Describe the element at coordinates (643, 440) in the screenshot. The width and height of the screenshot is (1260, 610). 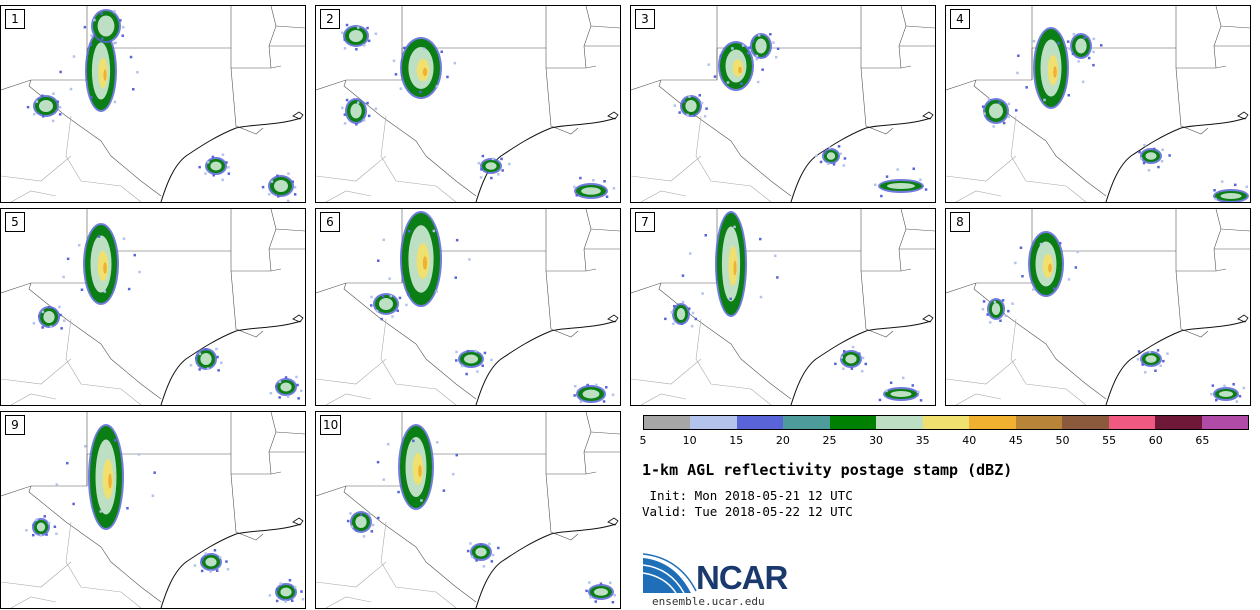
I see `colorbar-tick-label: 5` at that location.